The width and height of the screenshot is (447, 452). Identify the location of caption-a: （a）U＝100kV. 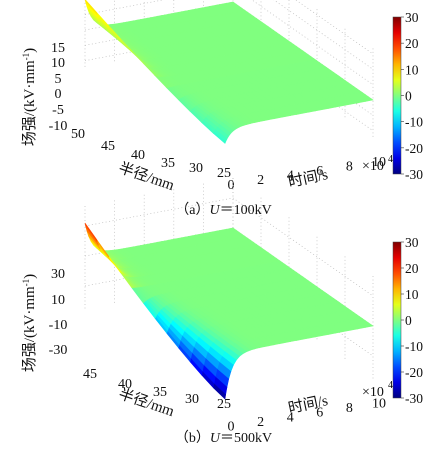
(223, 209).